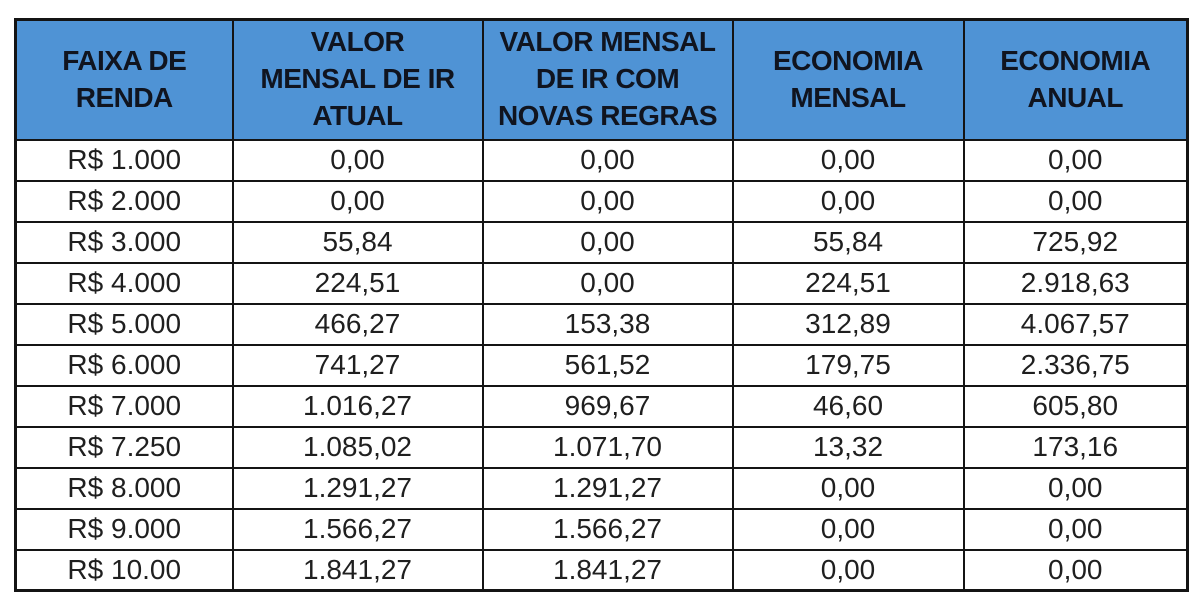 The width and height of the screenshot is (1200, 613). Describe the element at coordinates (607, 324) in the screenshot. I see `new-rules-monthly-ir-cell: 153,38` at that location.